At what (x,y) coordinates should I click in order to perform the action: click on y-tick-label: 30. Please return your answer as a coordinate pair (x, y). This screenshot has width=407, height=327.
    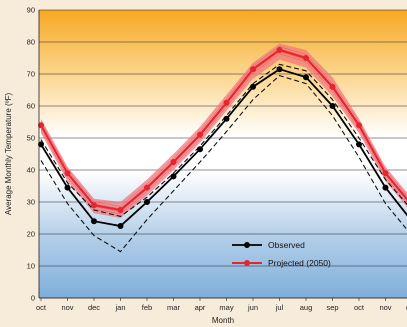
    Looking at the image, I should click on (31, 202).